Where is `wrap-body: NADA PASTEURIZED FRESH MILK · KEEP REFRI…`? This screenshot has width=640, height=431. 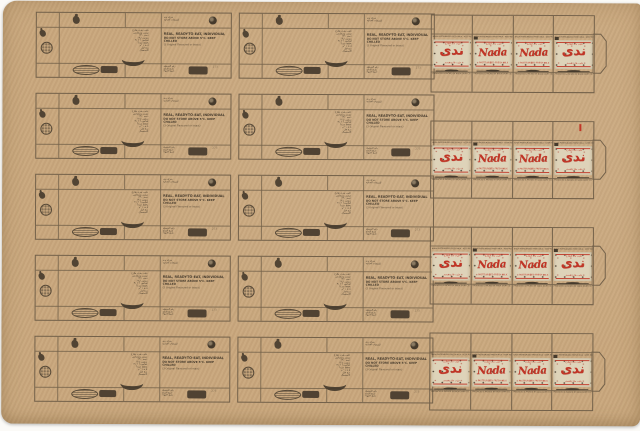 wrap-body: NADA PASTEURIZED FRESH MILK · KEEP REFRI… is located at coordinates (512, 54).